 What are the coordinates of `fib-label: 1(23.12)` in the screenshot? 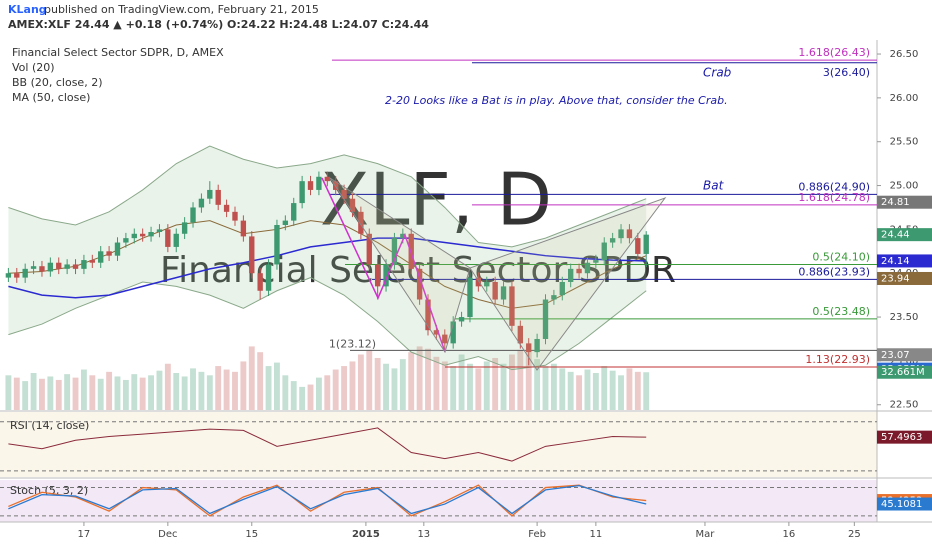 It's located at (352, 343).